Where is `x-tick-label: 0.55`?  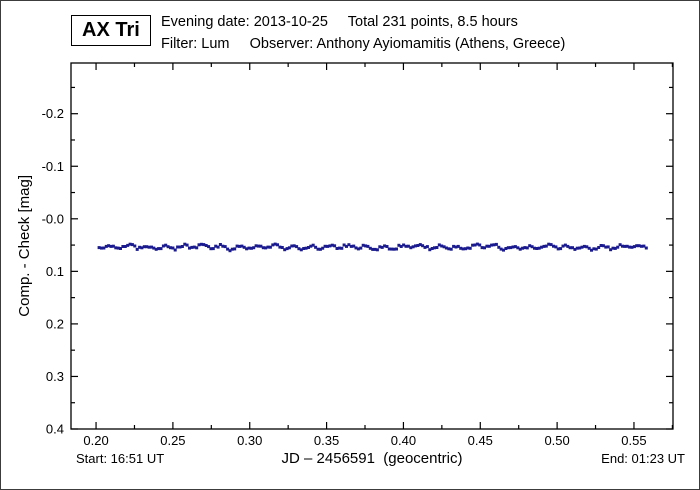 x-tick-label: 0.55 is located at coordinates (633, 440).